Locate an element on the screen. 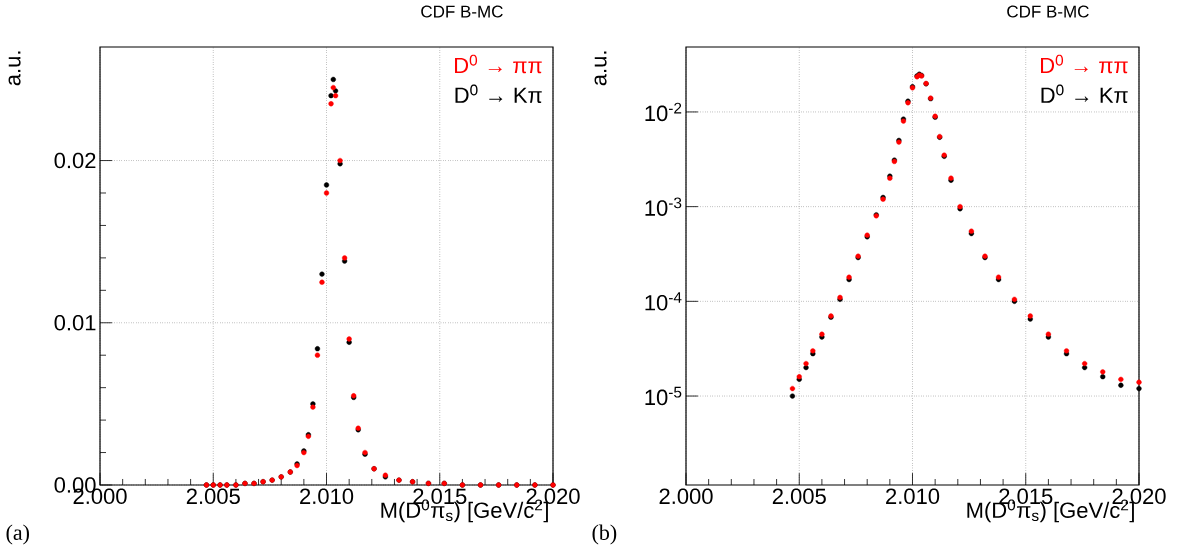  text: (a) is located at coordinates (18, 534).